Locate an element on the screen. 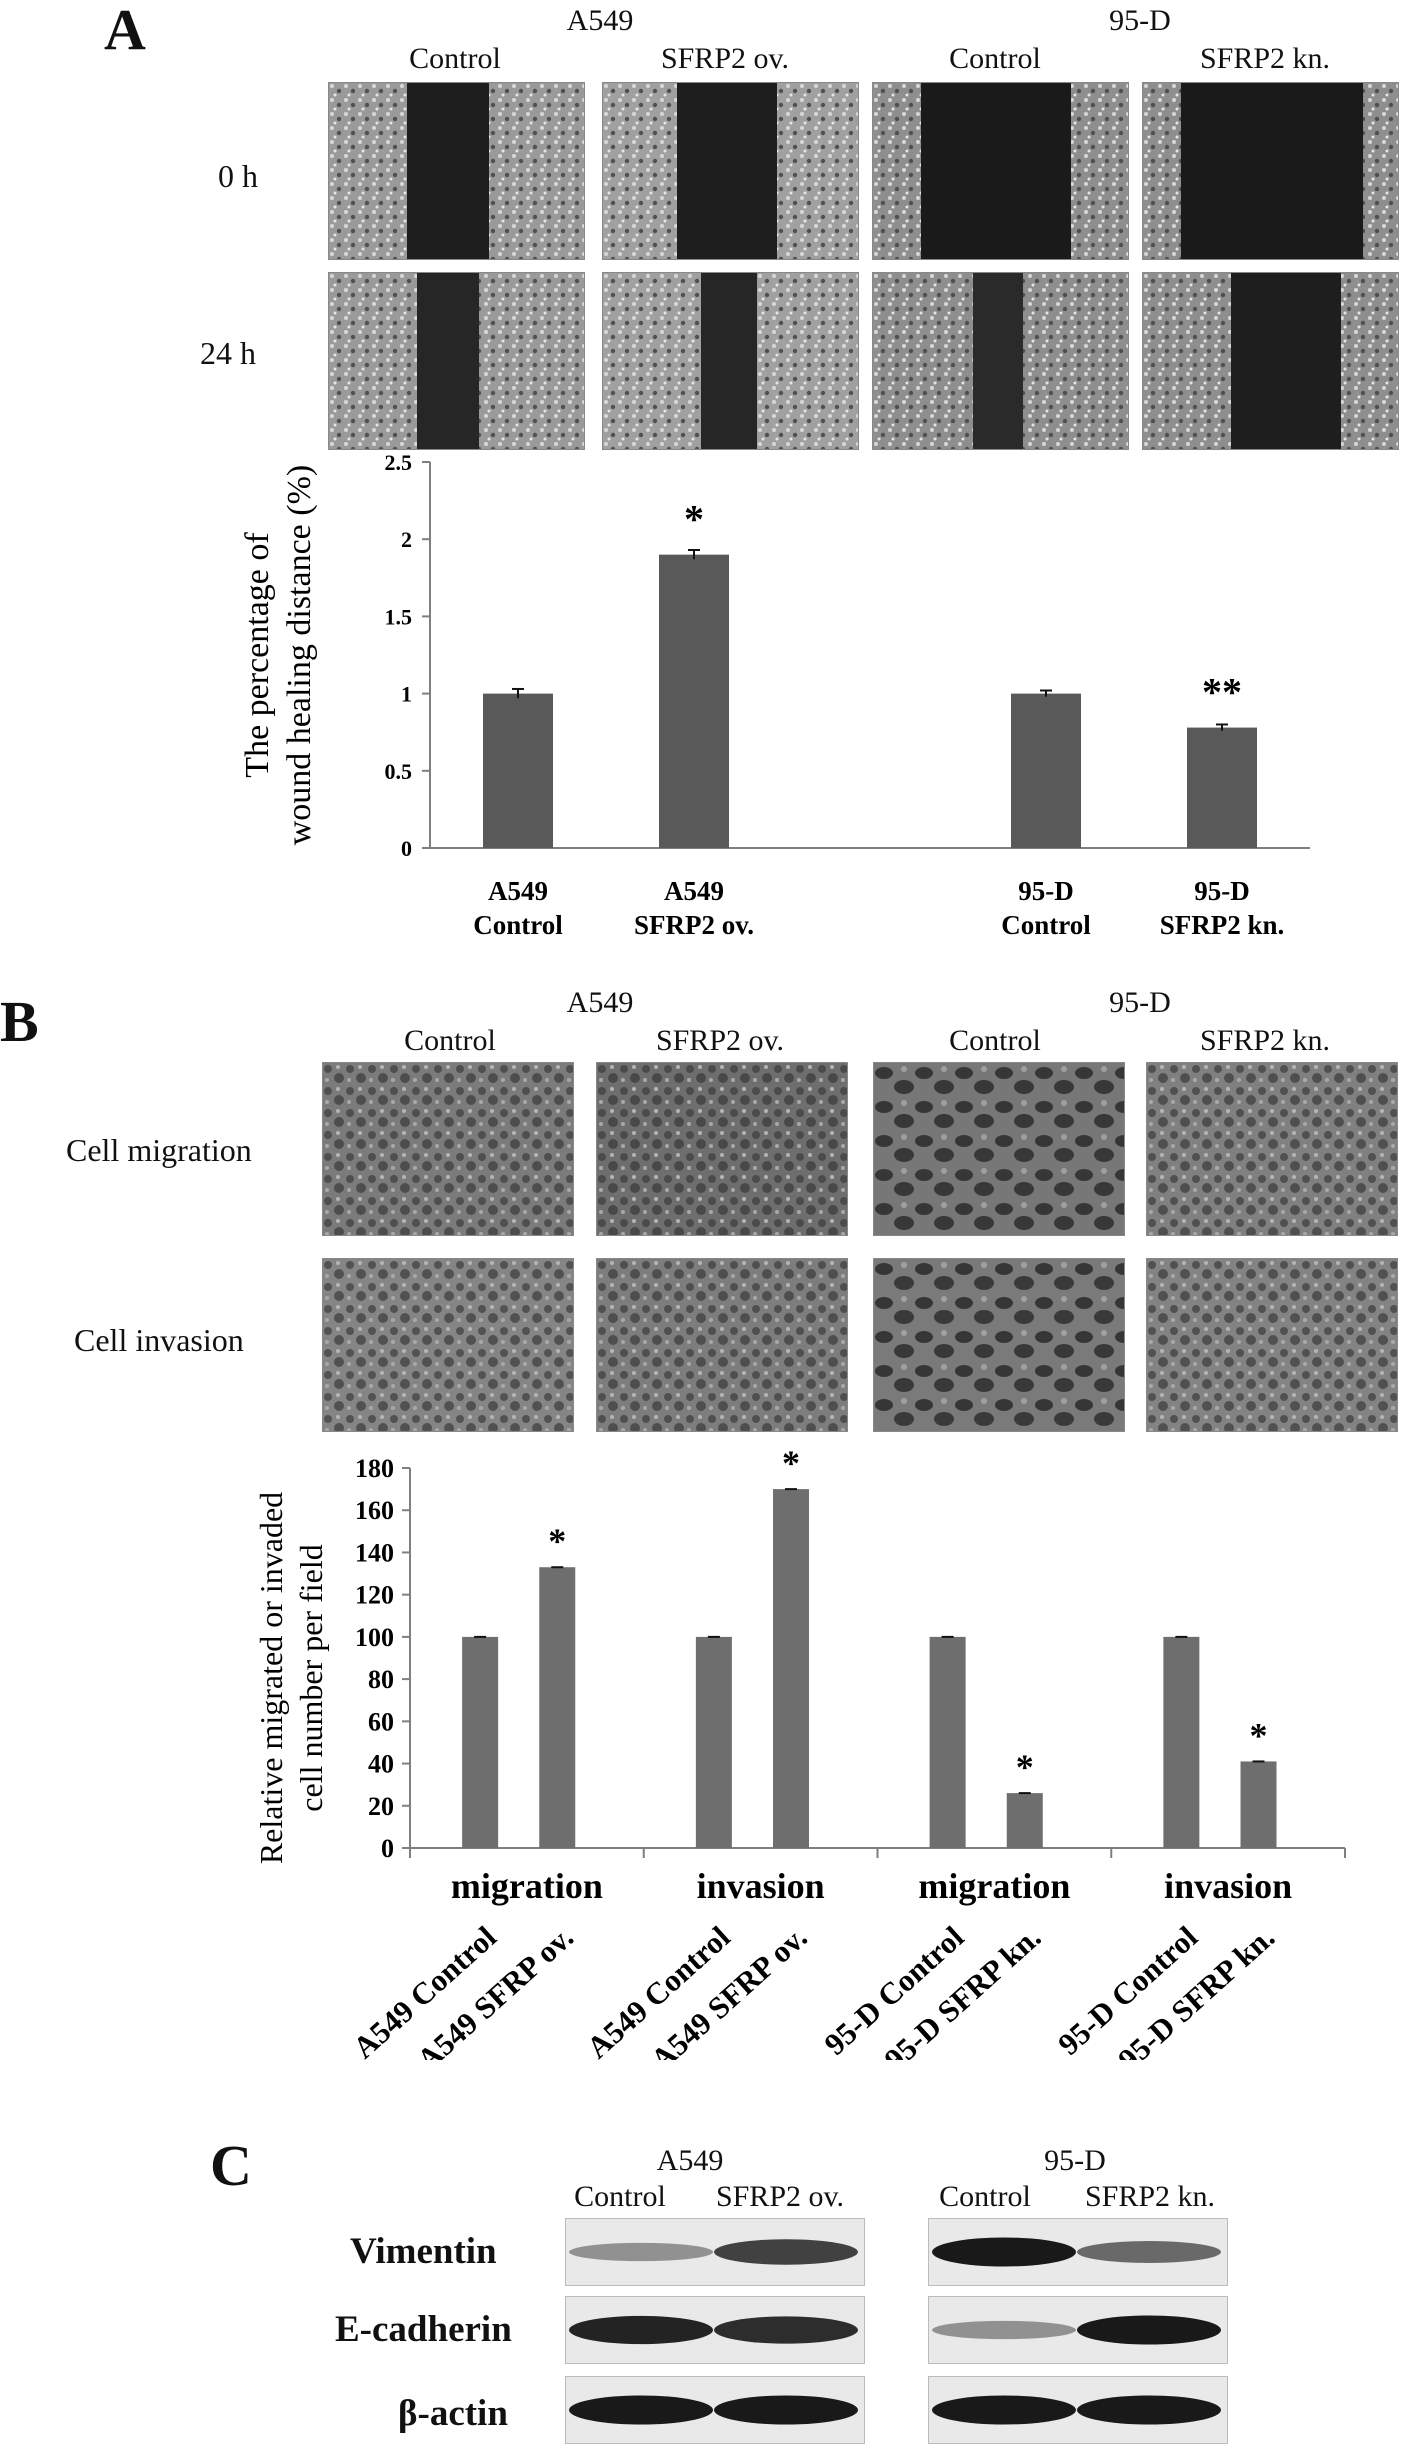 This screenshot has width=1417, height=2450. chart-a-significance: * is located at coordinates (694, 519).